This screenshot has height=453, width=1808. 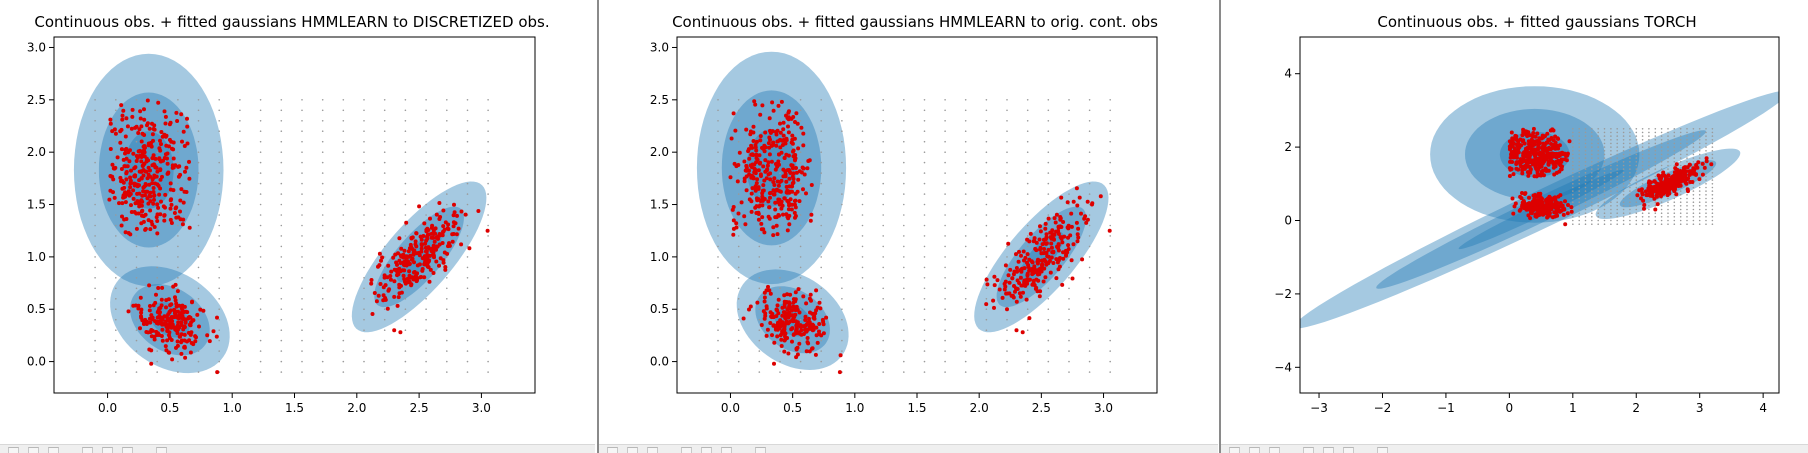 What do you see at coordinates (730, 408) in the screenshot?
I see `x-tick-label: 0.0` at bounding box center [730, 408].